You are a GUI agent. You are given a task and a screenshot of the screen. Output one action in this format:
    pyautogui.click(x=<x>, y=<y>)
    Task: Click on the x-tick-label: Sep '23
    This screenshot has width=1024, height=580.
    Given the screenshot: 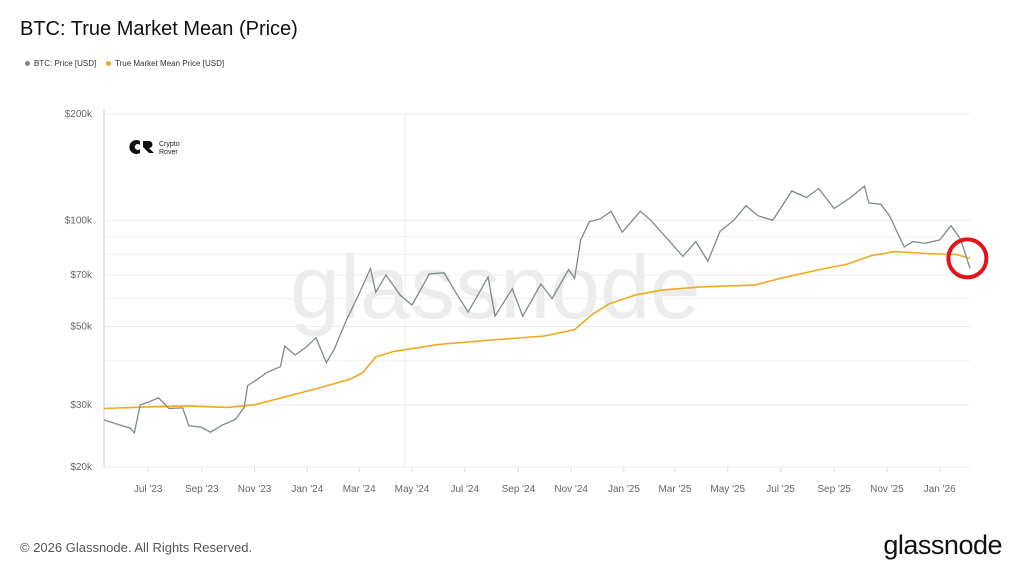 What is the action you would take?
    pyautogui.click(x=202, y=489)
    